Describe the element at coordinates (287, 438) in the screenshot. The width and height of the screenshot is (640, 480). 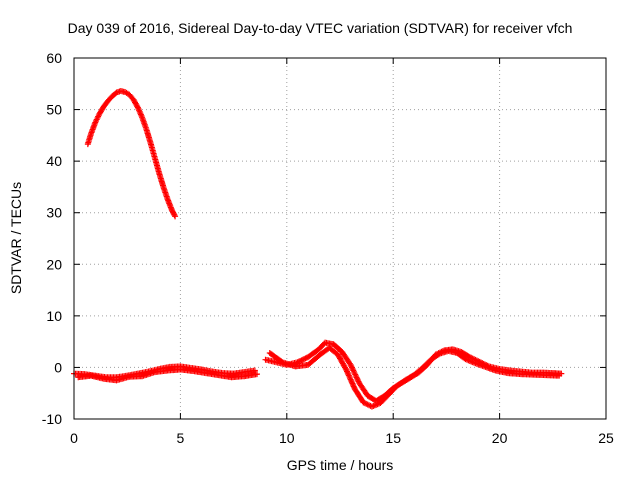
I see `x-tick-label: 10` at that location.